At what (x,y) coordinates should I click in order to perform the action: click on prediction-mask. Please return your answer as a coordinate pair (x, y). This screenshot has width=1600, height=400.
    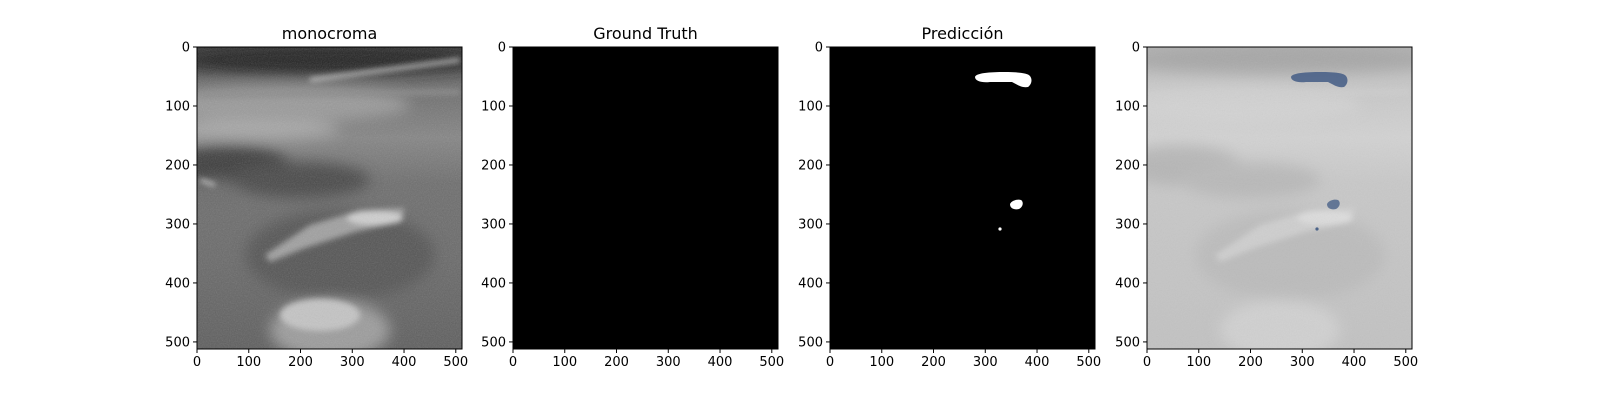
    Looking at the image, I should click on (962, 198).